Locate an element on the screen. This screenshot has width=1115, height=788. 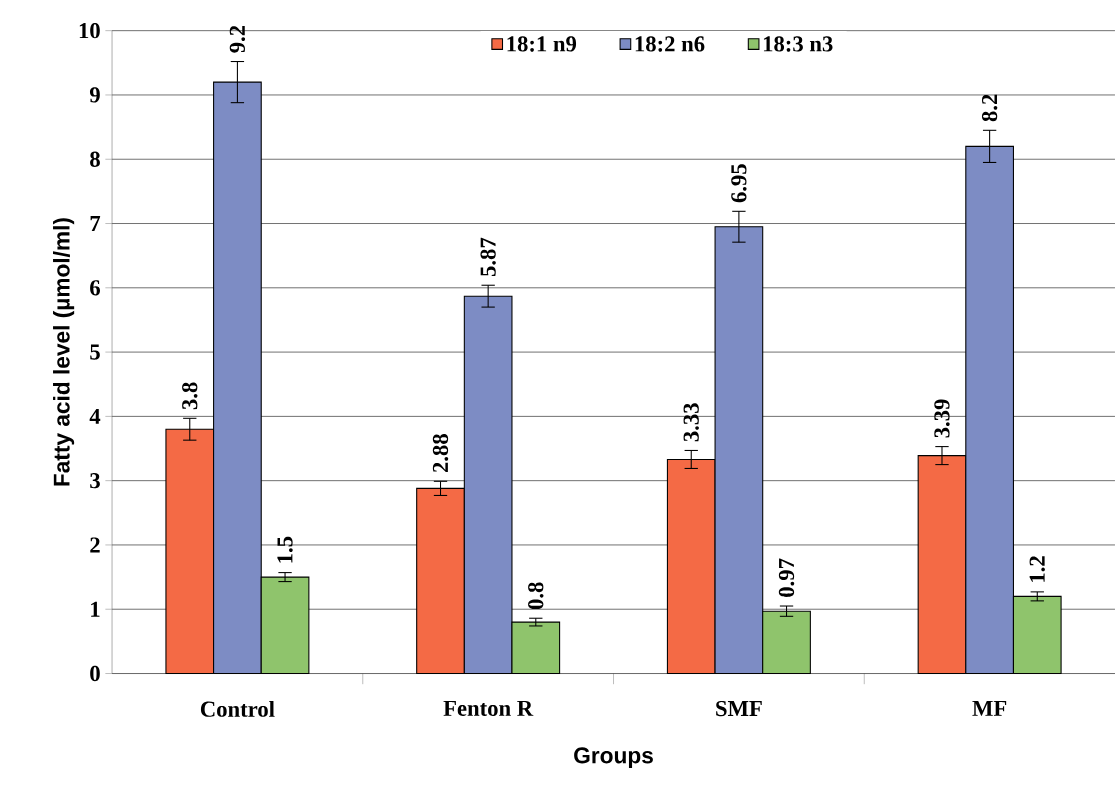
data-label: 5.87 is located at coordinates (488, 256).